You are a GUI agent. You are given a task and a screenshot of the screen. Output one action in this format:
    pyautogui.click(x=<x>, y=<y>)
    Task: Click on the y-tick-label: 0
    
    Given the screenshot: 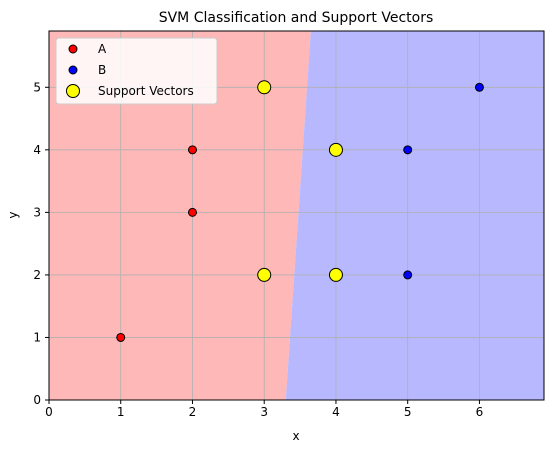 What is the action you would take?
    pyautogui.click(x=37, y=400)
    